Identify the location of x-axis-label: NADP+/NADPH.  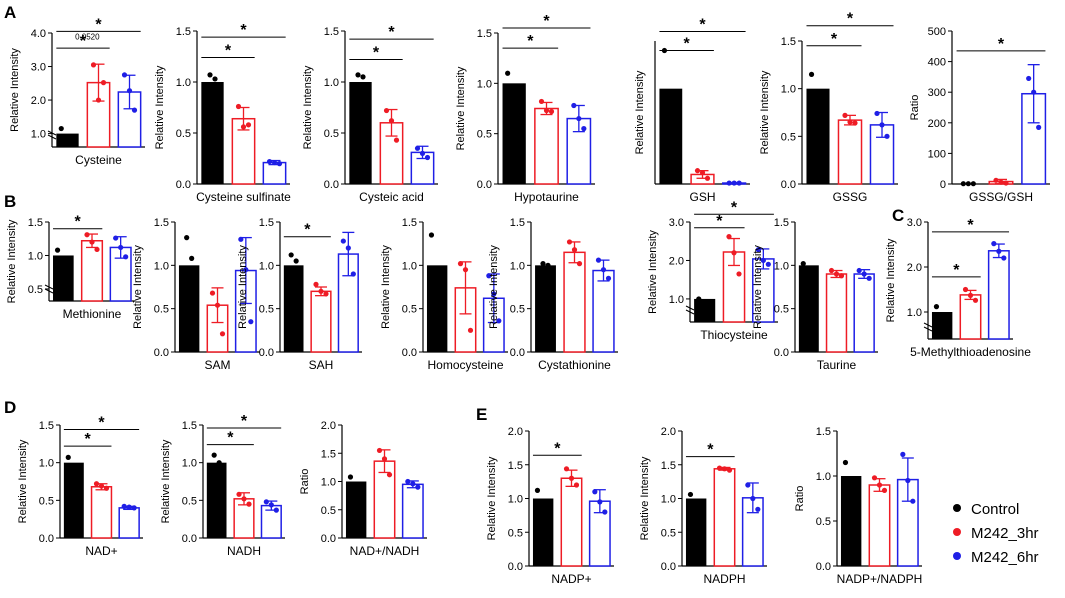
(880, 579).